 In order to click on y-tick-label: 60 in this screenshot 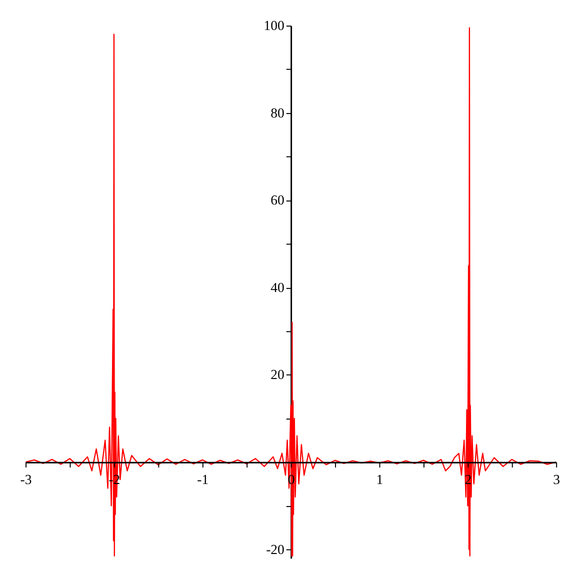, I will do `click(277, 200)`.